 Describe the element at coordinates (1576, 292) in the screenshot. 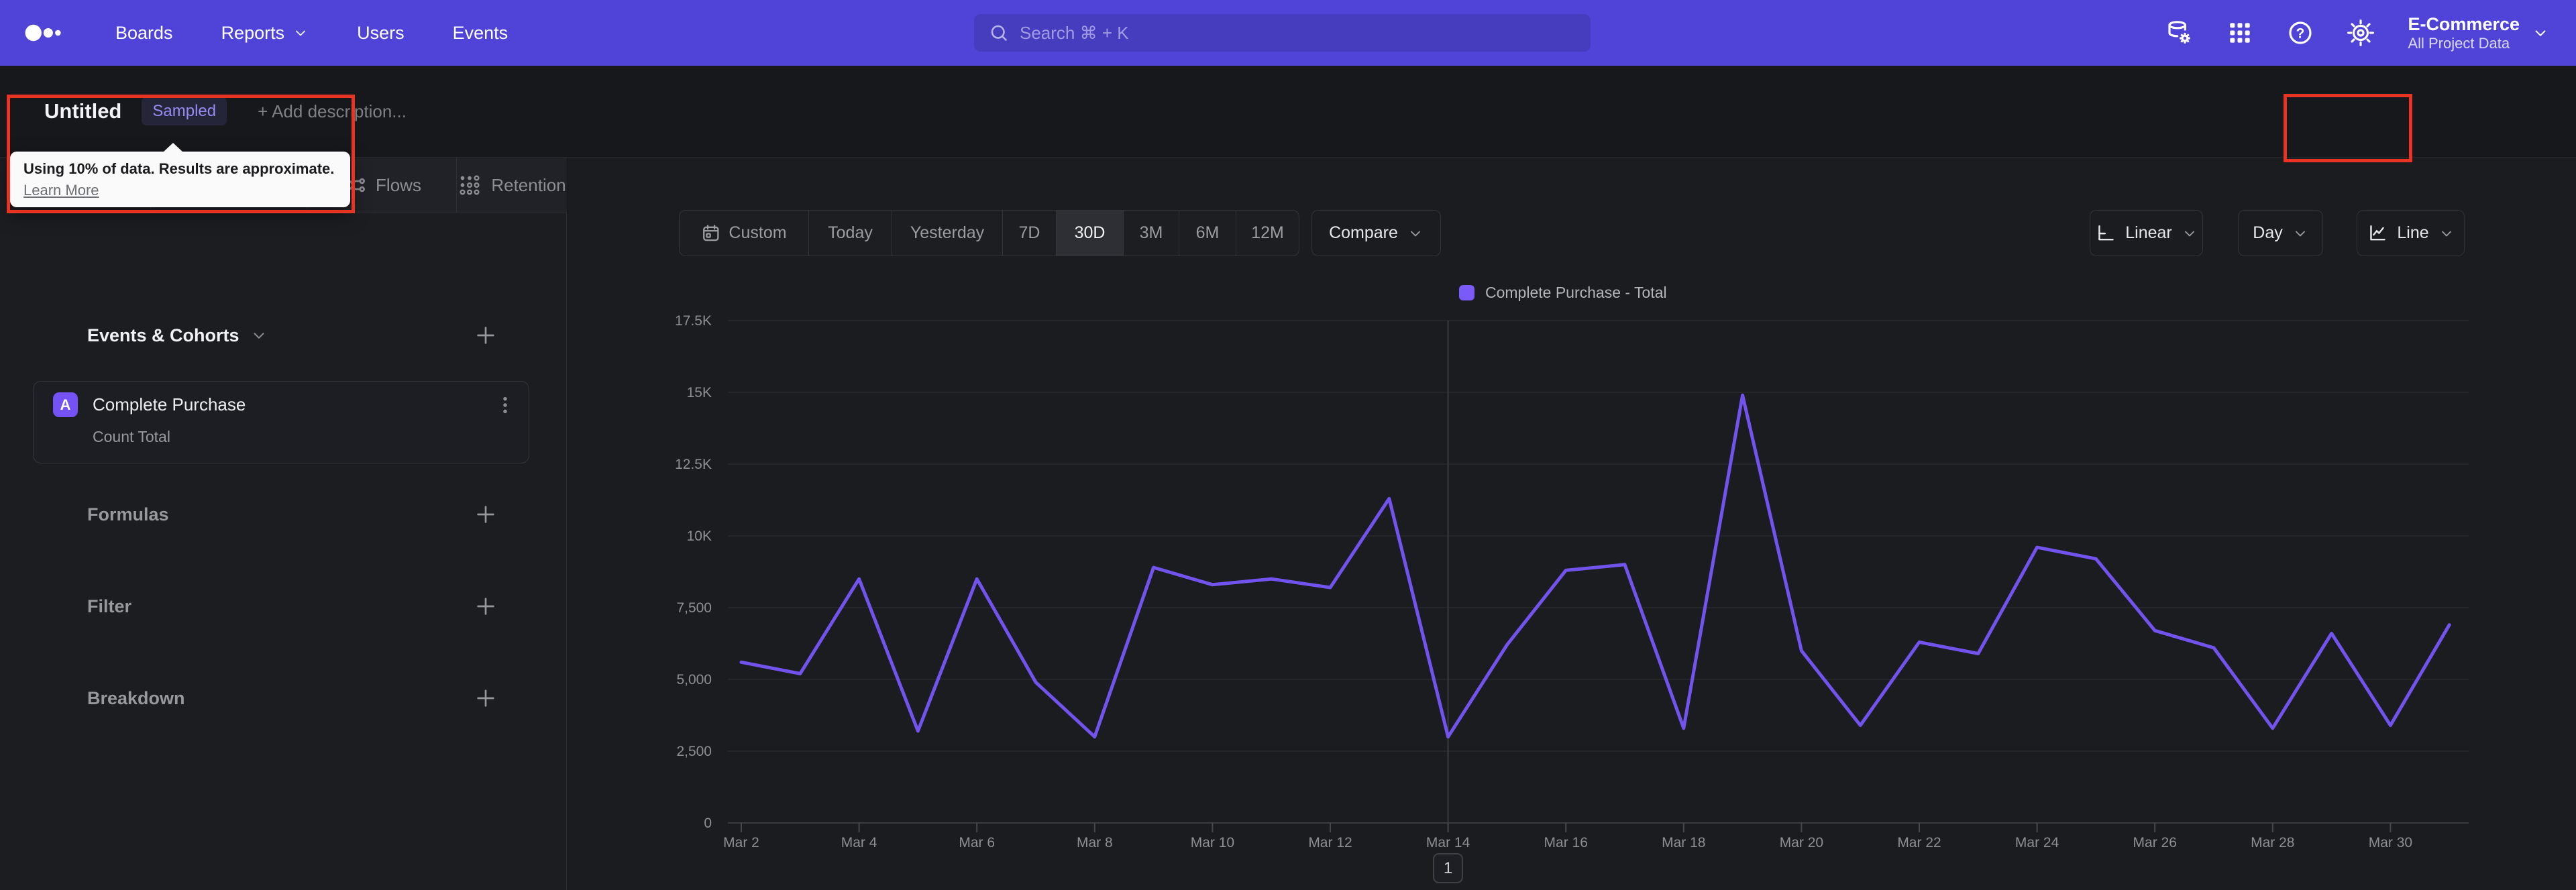

I see `legend-label: Complete Purchase - Total` at that location.